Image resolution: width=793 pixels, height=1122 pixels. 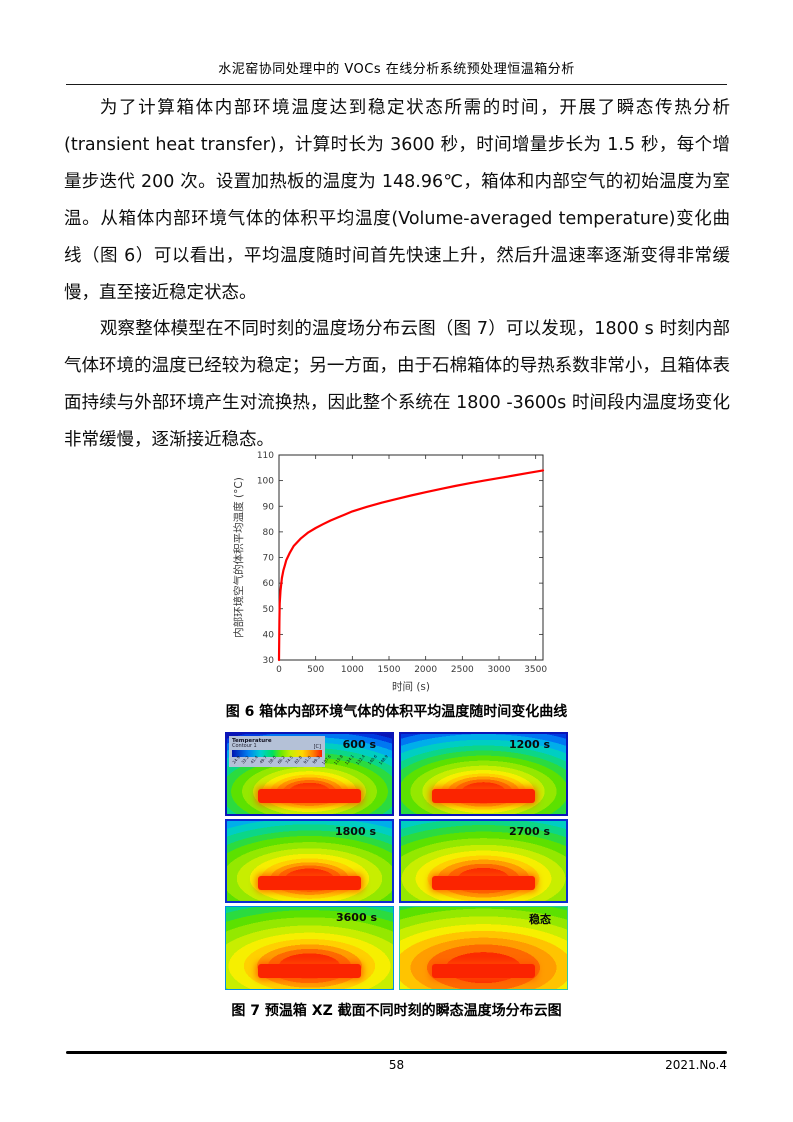 What do you see at coordinates (540, 919) in the screenshot?
I see `panel-time-label: 稳态` at bounding box center [540, 919].